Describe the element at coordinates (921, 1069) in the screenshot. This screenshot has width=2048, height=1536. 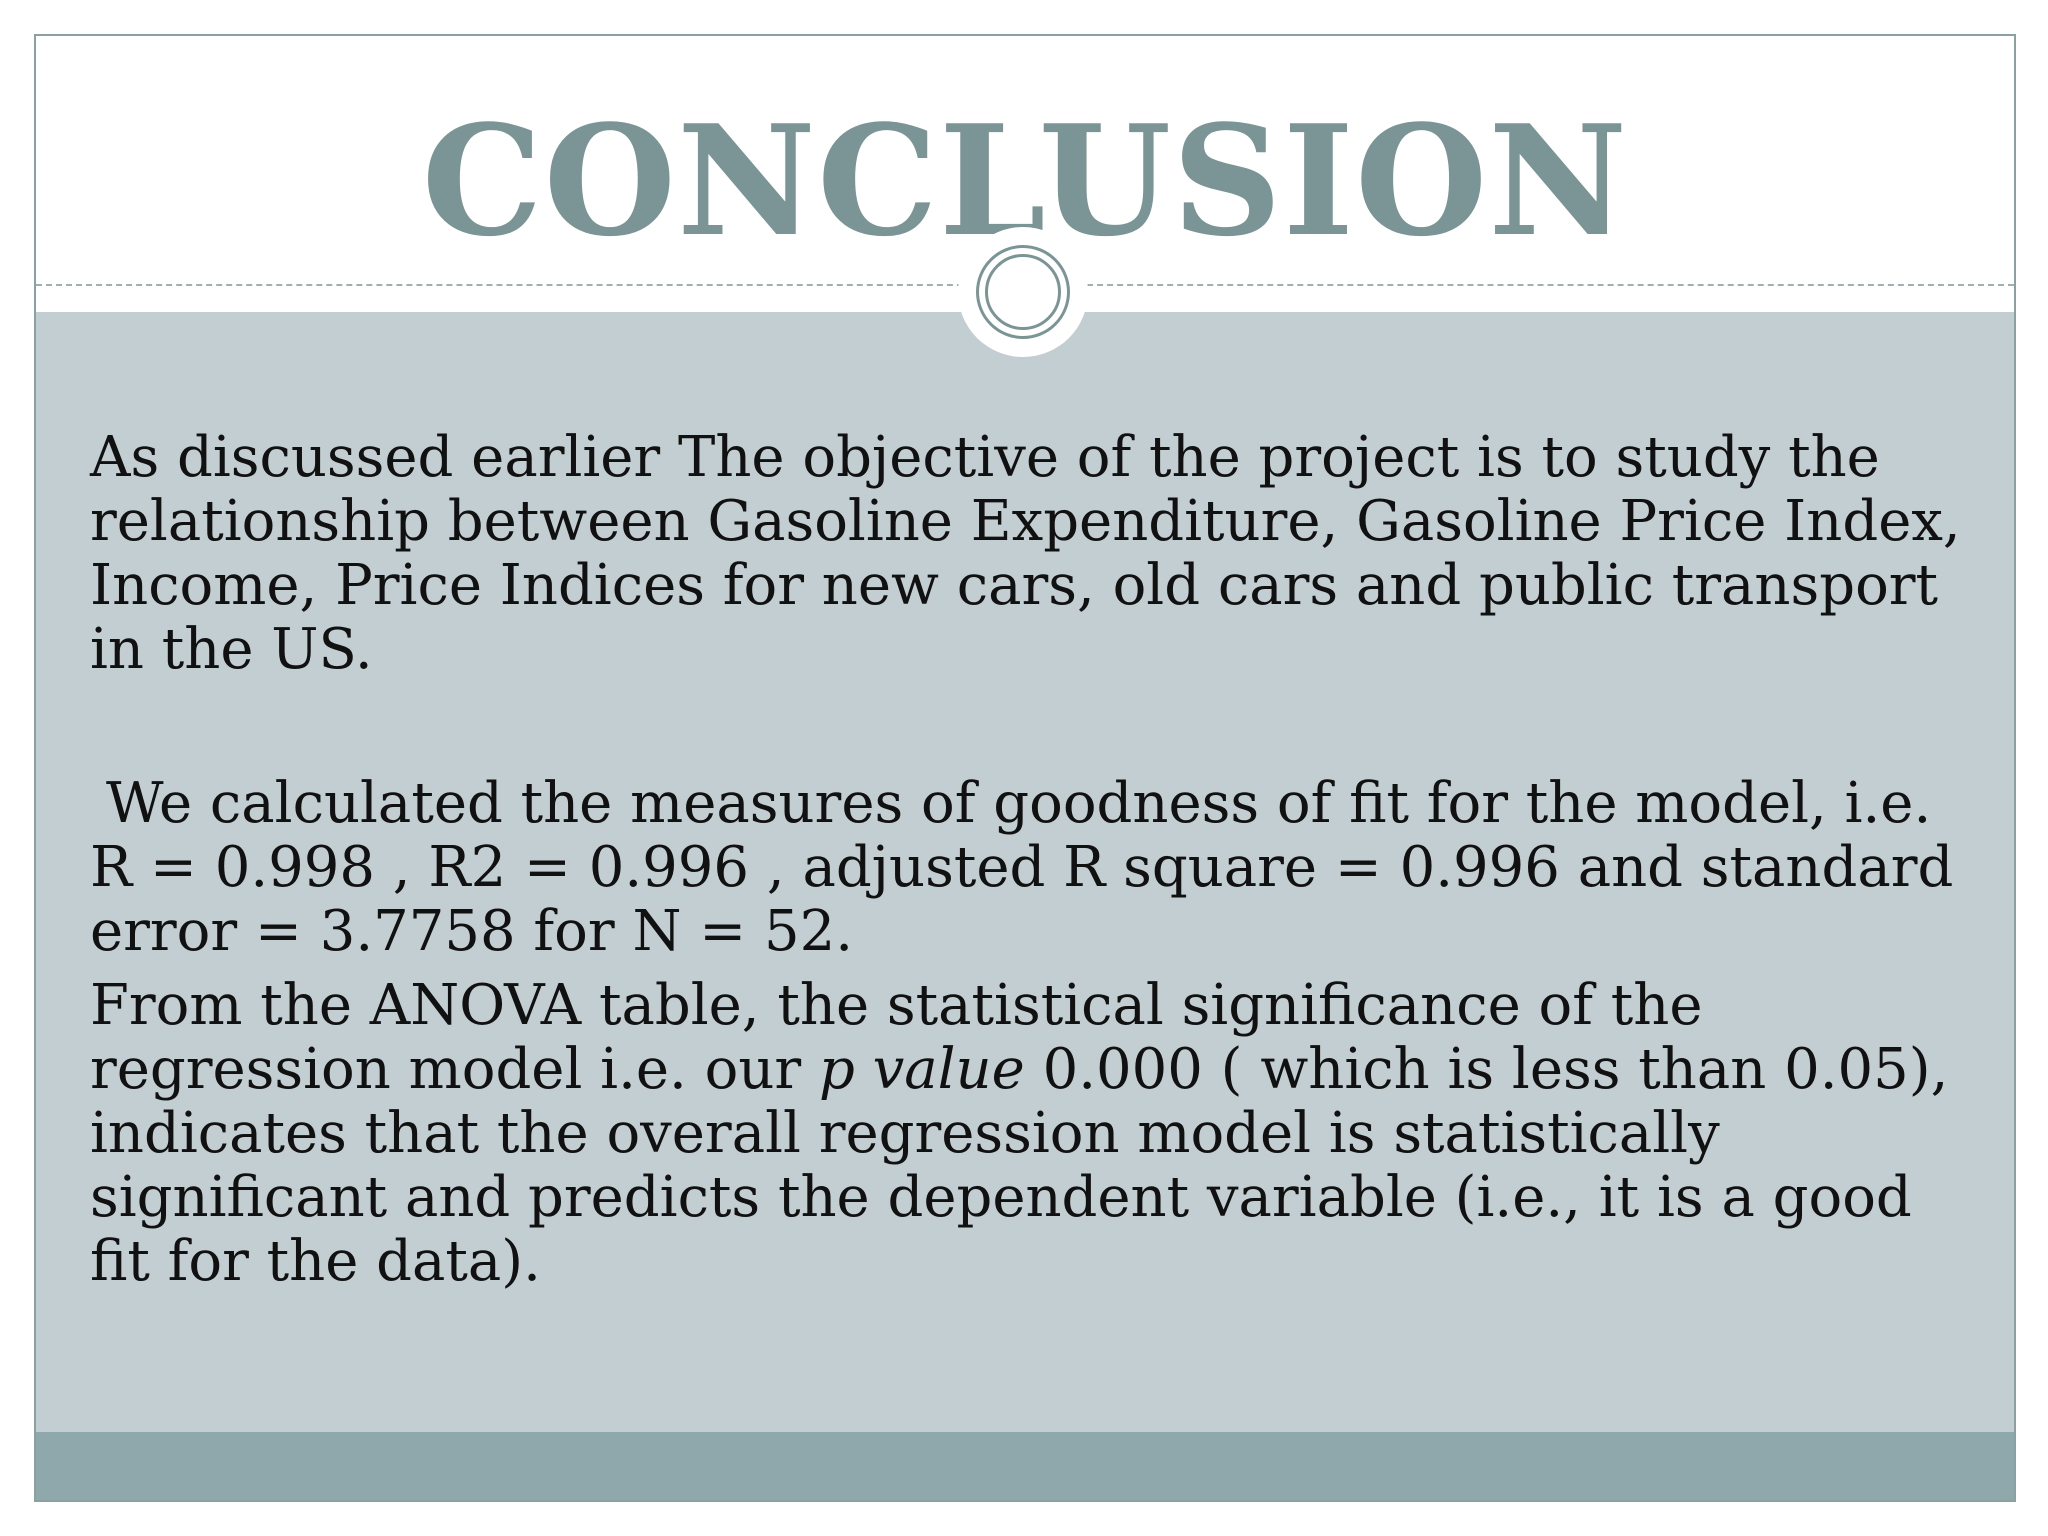
I see `p-value-term: p value` at that location.